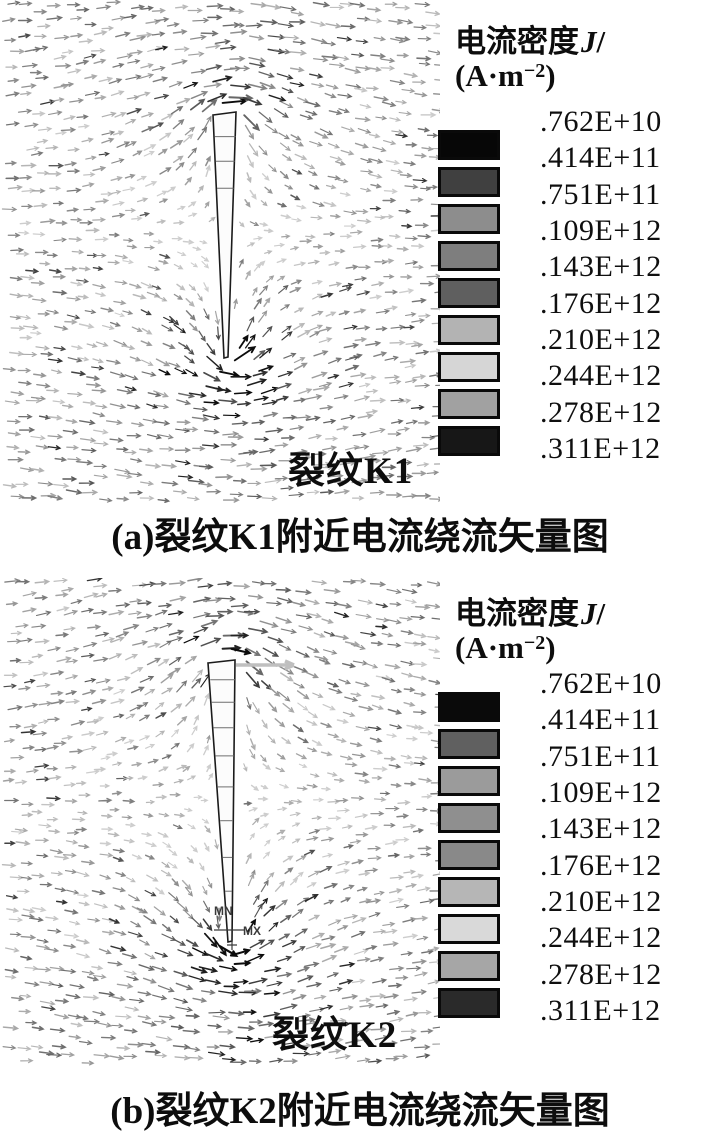  I want to click on annotation-mx: MX, so click(252, 931).